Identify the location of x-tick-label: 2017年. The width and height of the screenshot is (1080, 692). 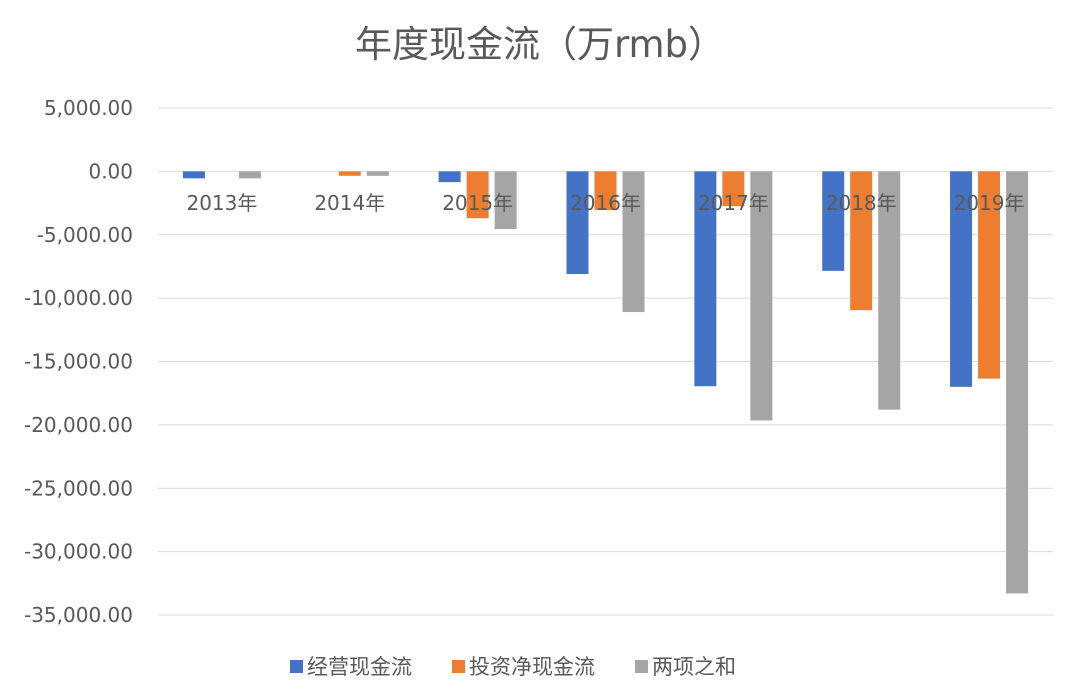
(733, 203).